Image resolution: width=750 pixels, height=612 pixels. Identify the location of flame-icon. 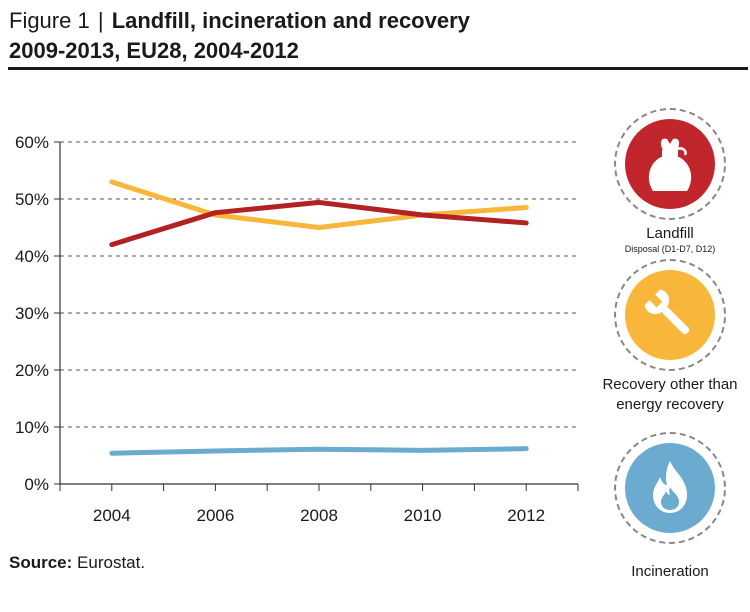
(670, 488).